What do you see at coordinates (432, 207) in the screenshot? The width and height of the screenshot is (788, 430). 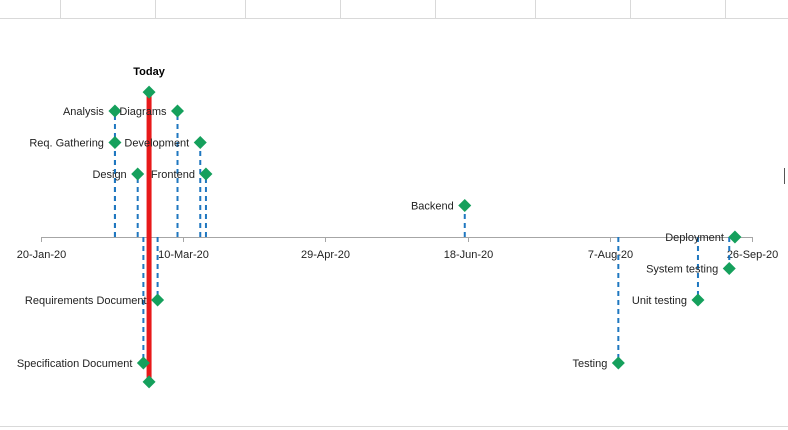 I see `milestone-label: Backend` at bounding box center [432, 207].